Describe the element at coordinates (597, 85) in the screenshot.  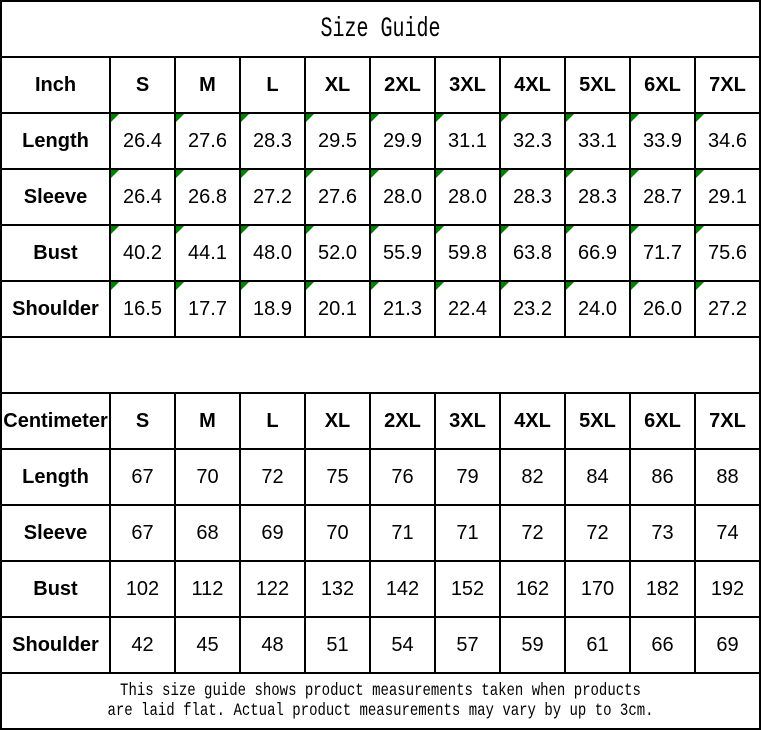
I see `size-header-5xl: 5XL` at that location.